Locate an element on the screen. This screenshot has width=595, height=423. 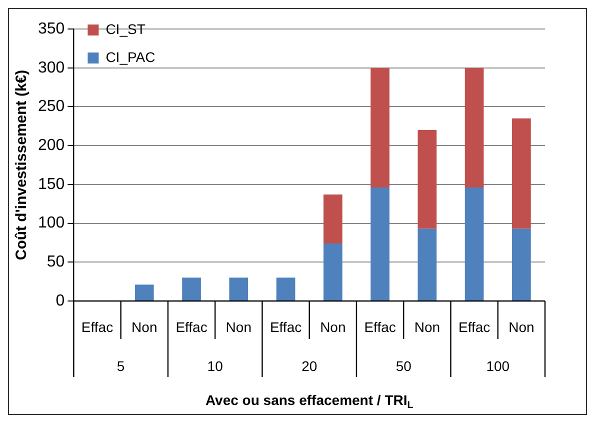
y-tick-label: 0 is located at coordinates (60, 301).